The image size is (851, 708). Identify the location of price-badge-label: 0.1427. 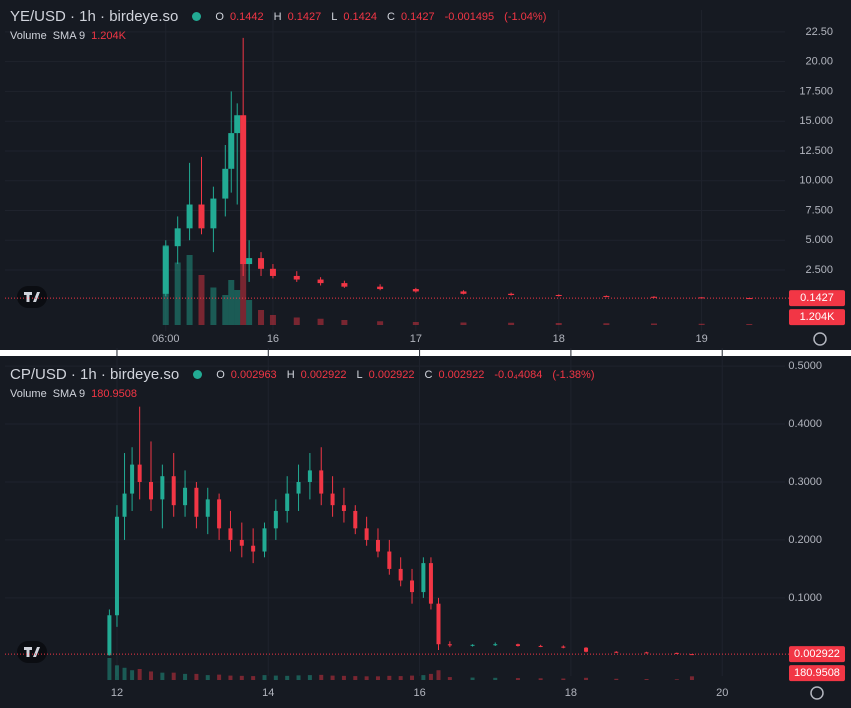
(817, 298).